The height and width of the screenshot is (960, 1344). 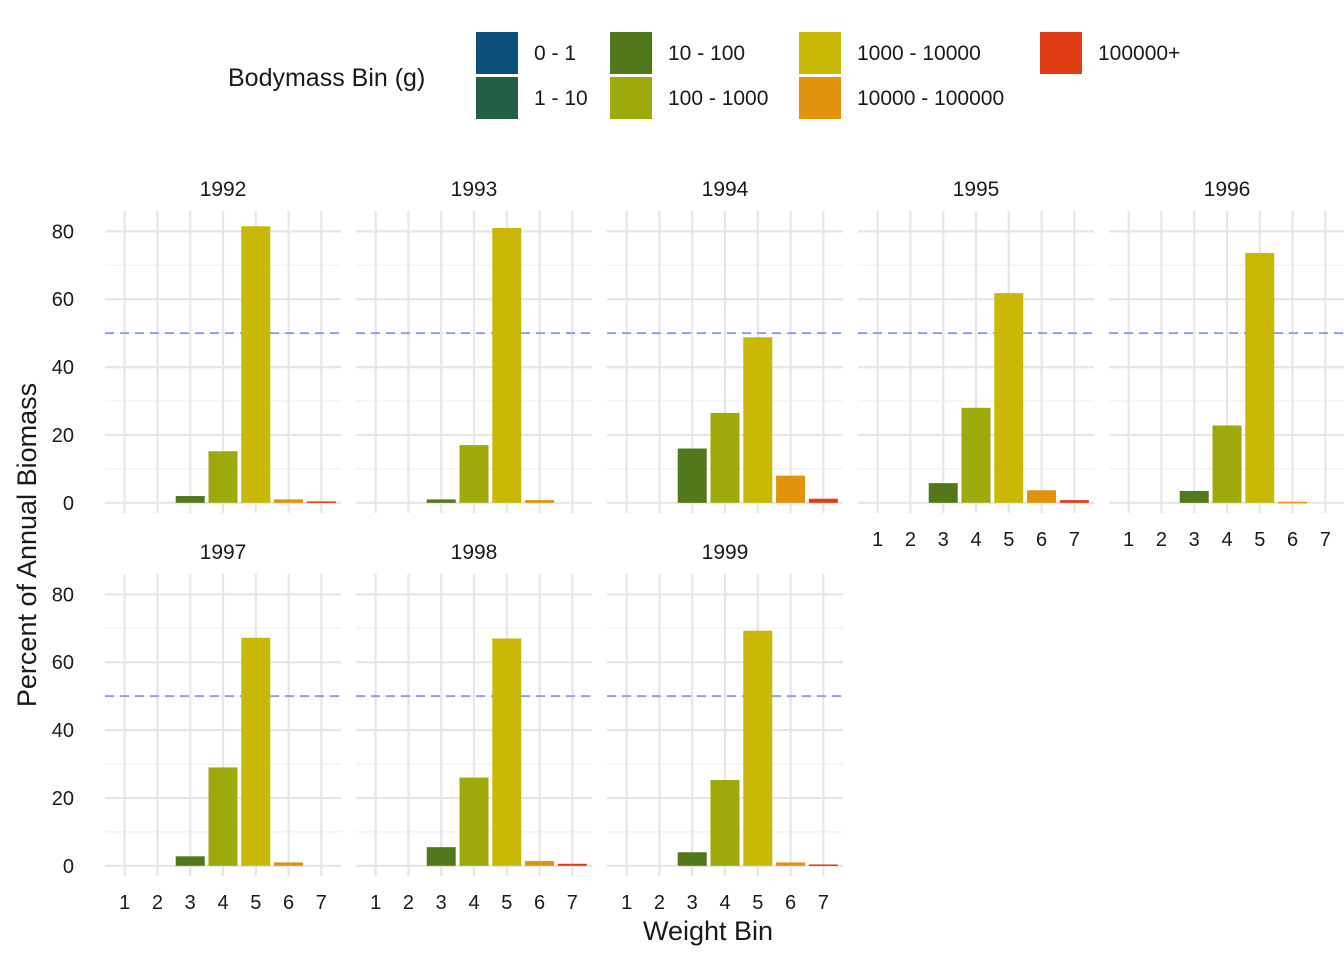 I want to click on y-tick-label: 60, so click(x=63, y=663).